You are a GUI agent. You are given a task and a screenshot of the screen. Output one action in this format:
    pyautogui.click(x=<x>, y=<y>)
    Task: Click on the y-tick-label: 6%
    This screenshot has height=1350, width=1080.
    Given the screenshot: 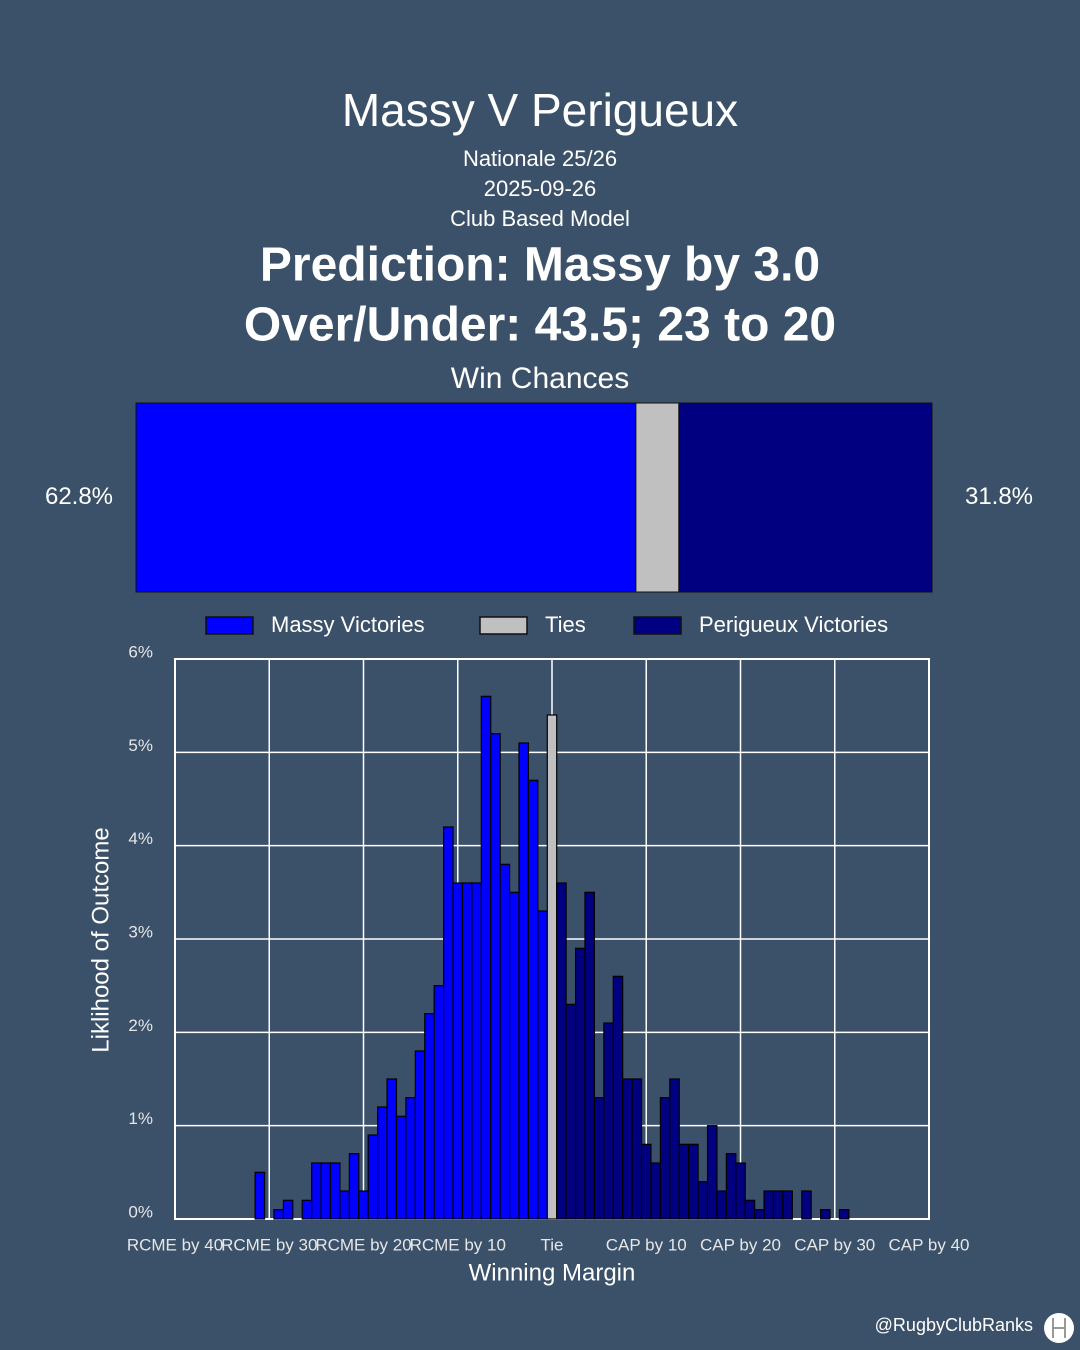 What is the action you would take?
    pyautogui.click(x=140, y=651)
    